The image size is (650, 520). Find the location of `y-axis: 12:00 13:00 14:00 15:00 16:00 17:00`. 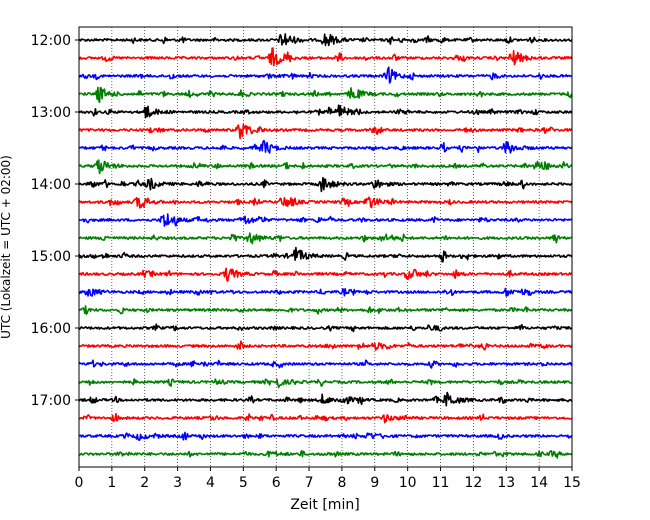

y-axis: 12:00 13:00 14:00 15:00 16:00 17:00 is located at coordinates (55, 221).